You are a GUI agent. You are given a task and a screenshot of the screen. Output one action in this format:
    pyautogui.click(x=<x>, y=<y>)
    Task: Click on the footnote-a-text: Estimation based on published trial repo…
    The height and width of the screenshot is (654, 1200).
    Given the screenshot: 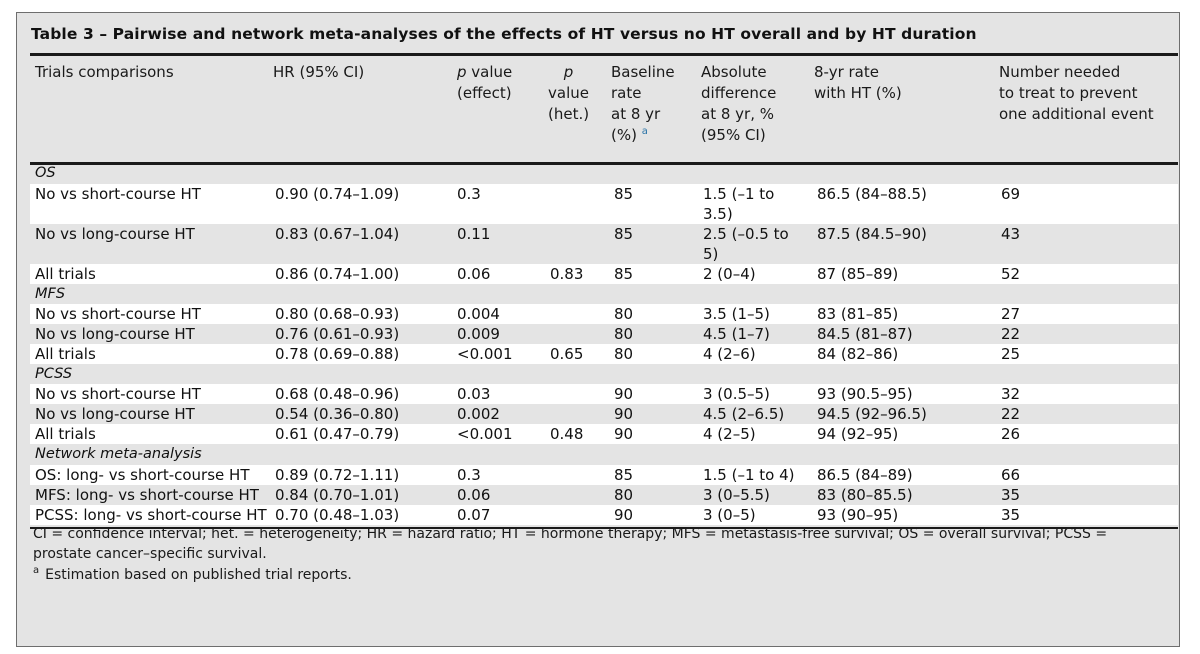 What is the action you would take?
    pyautogui.click(x=198, y=575)
    